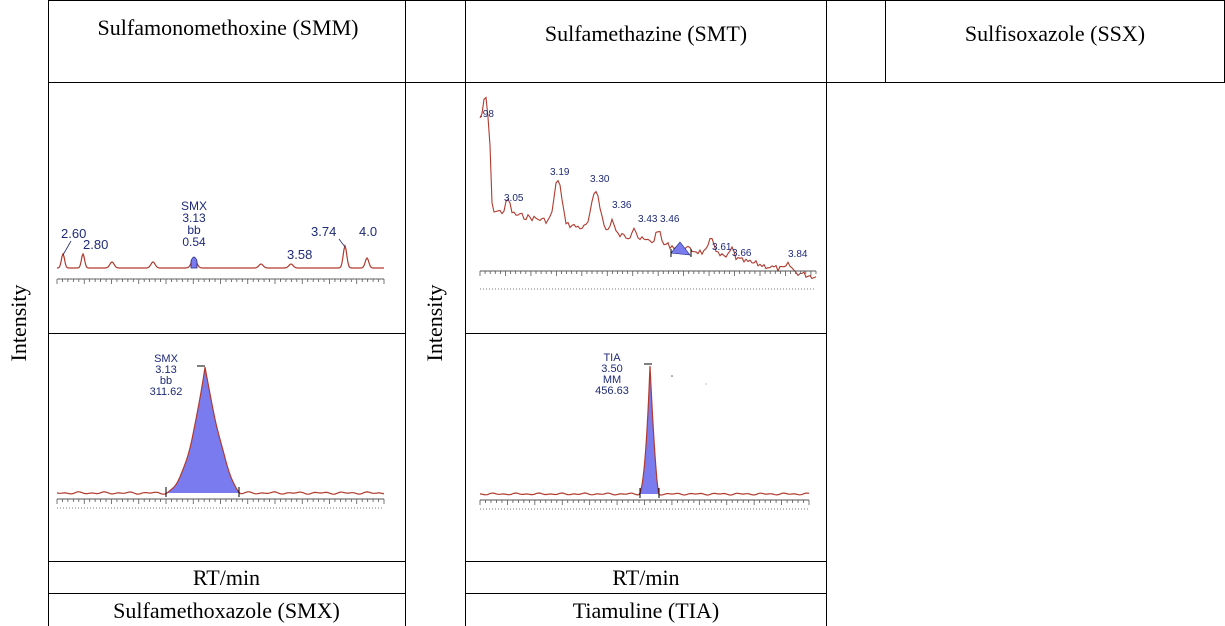 This screenshot has height=626, width=1225. What do you see at coordinates (228, 27) in the screenshot?
I see `header-smm: Sulfamonomethoxine (SMM)` at bounding box center [228, 27].